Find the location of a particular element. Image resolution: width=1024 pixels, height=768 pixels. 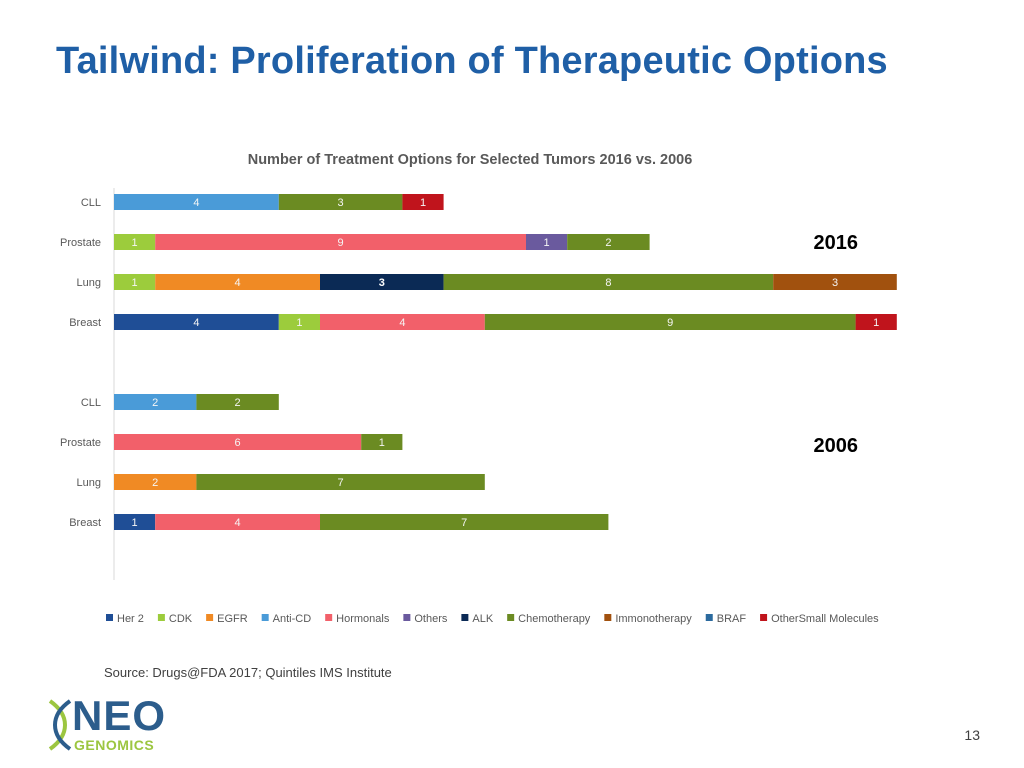

legend-entry: Chemotherapy is located at coordinates (554, 619).